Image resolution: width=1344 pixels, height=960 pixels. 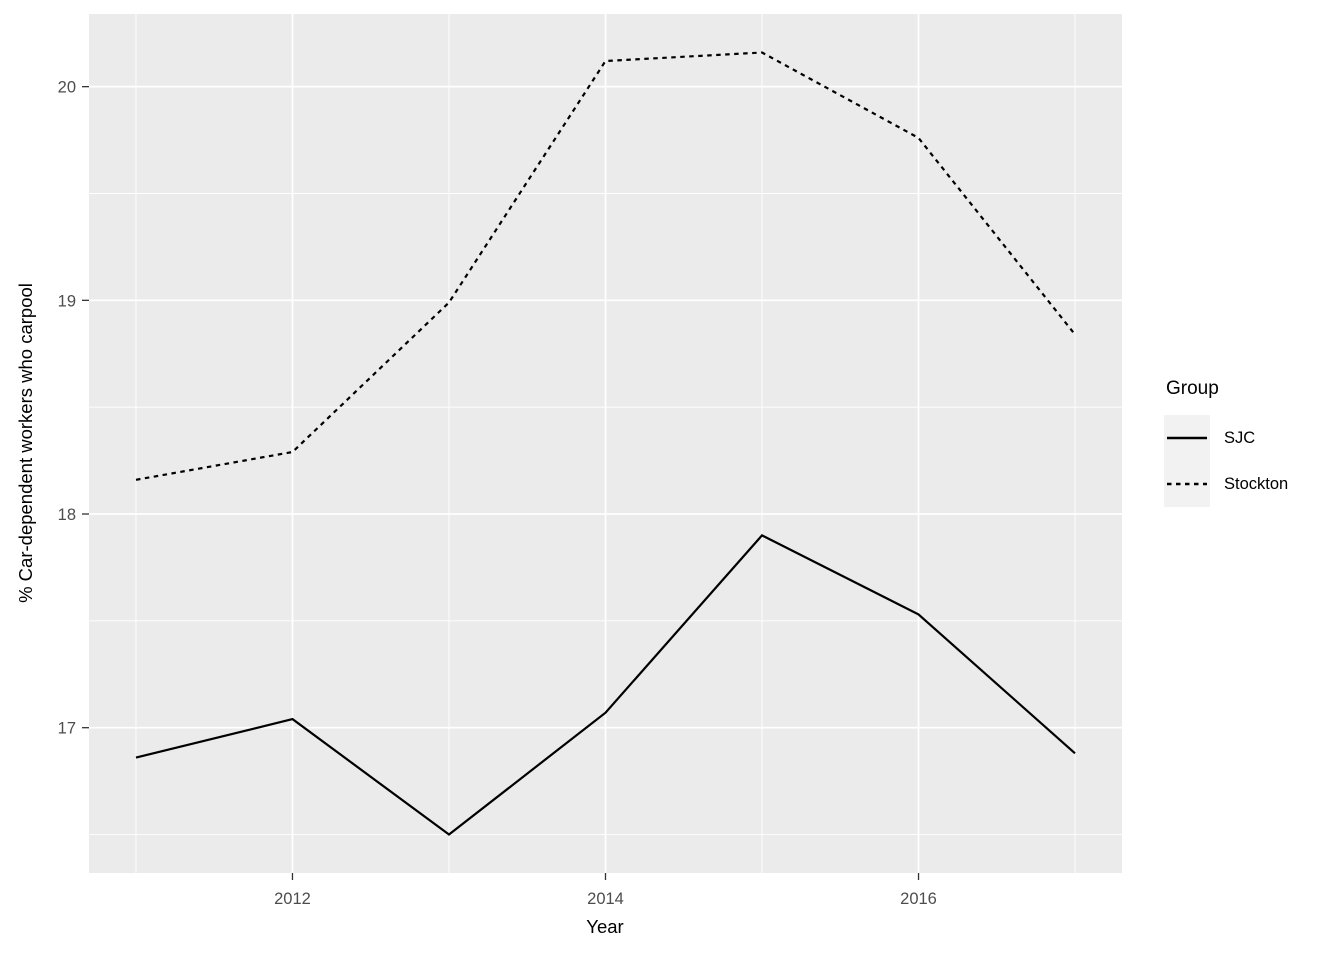 I want to click on x-axis-tick-labels: 2012 2014 2016, so click(x=605, y=899).